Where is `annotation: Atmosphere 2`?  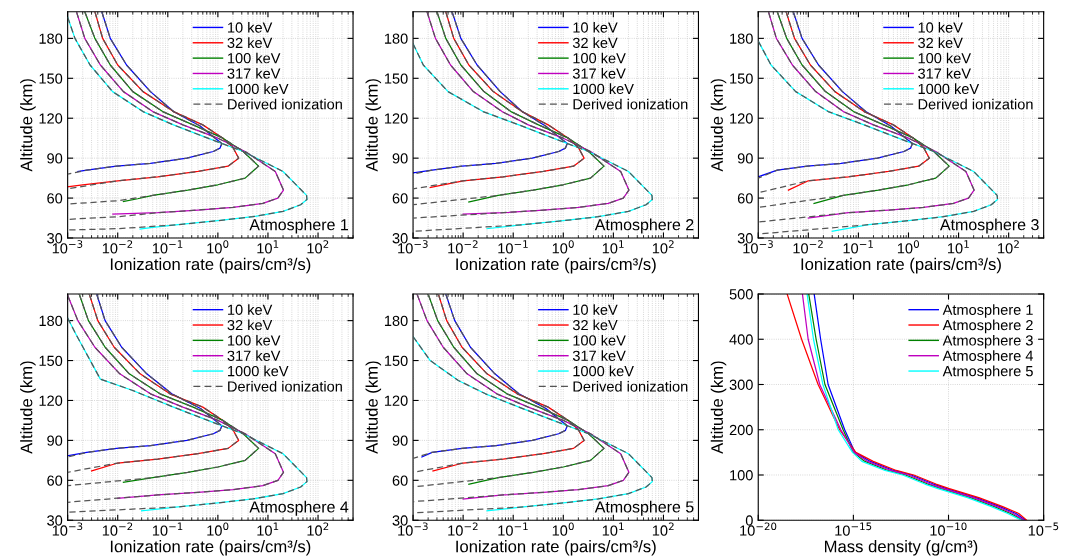 annotation: Atmosphere 2 is located at coordinates (644, 226).